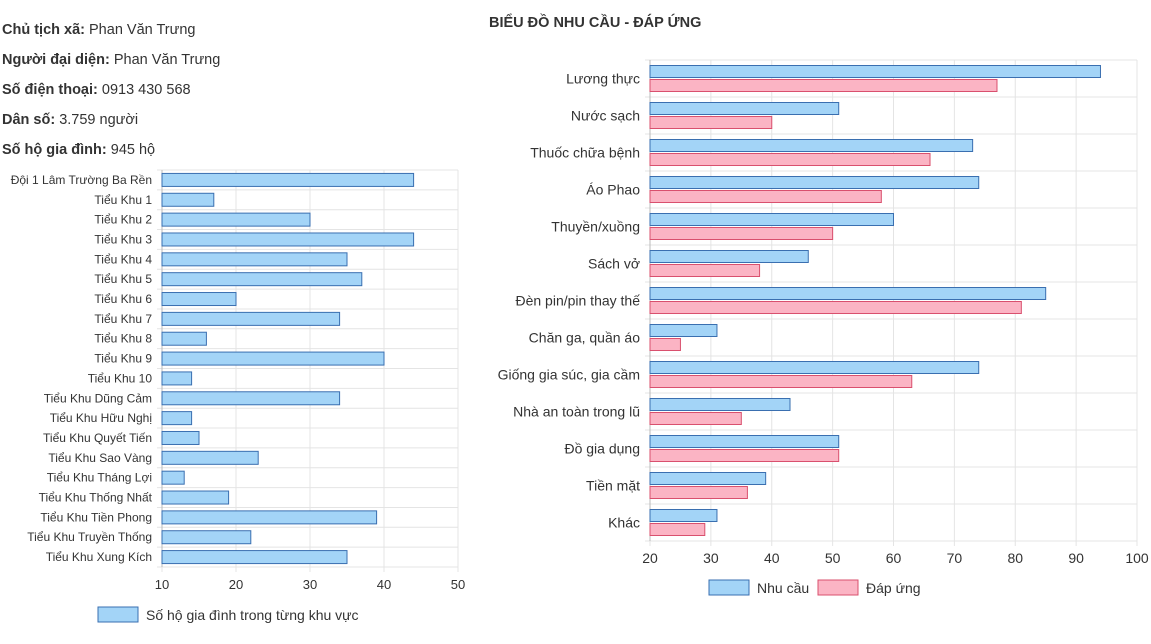 This screenshot has width=1151, height=644. Describe the element at coordinates (162, 584) in the screenshot. I see `x-tick-label: 10` at that location.